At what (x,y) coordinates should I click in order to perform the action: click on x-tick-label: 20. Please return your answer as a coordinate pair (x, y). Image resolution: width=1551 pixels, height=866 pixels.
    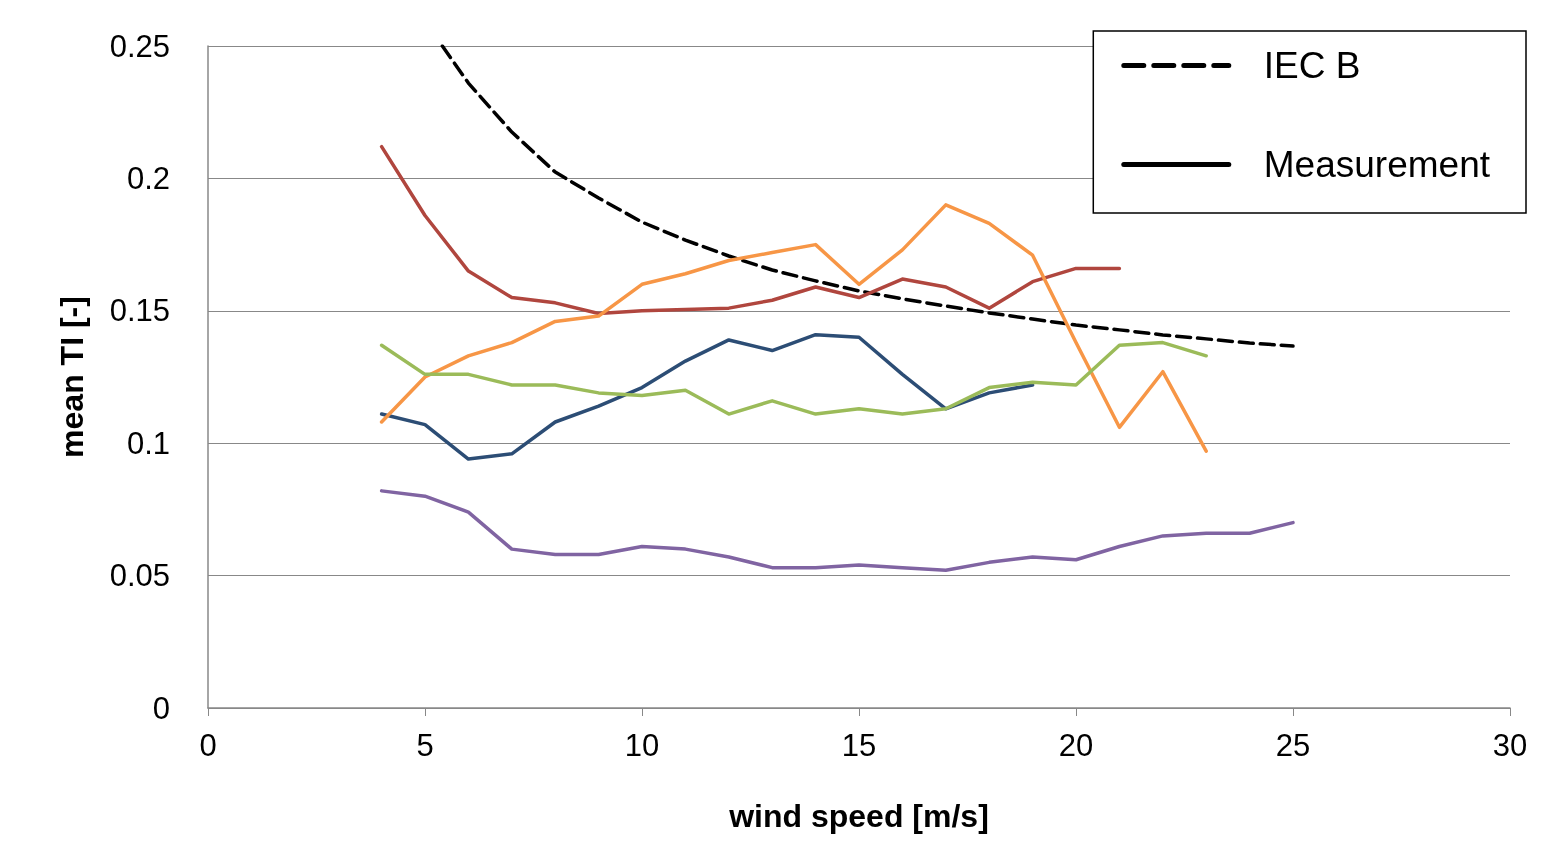
    Looking at the image, I should click on (1076, 745).